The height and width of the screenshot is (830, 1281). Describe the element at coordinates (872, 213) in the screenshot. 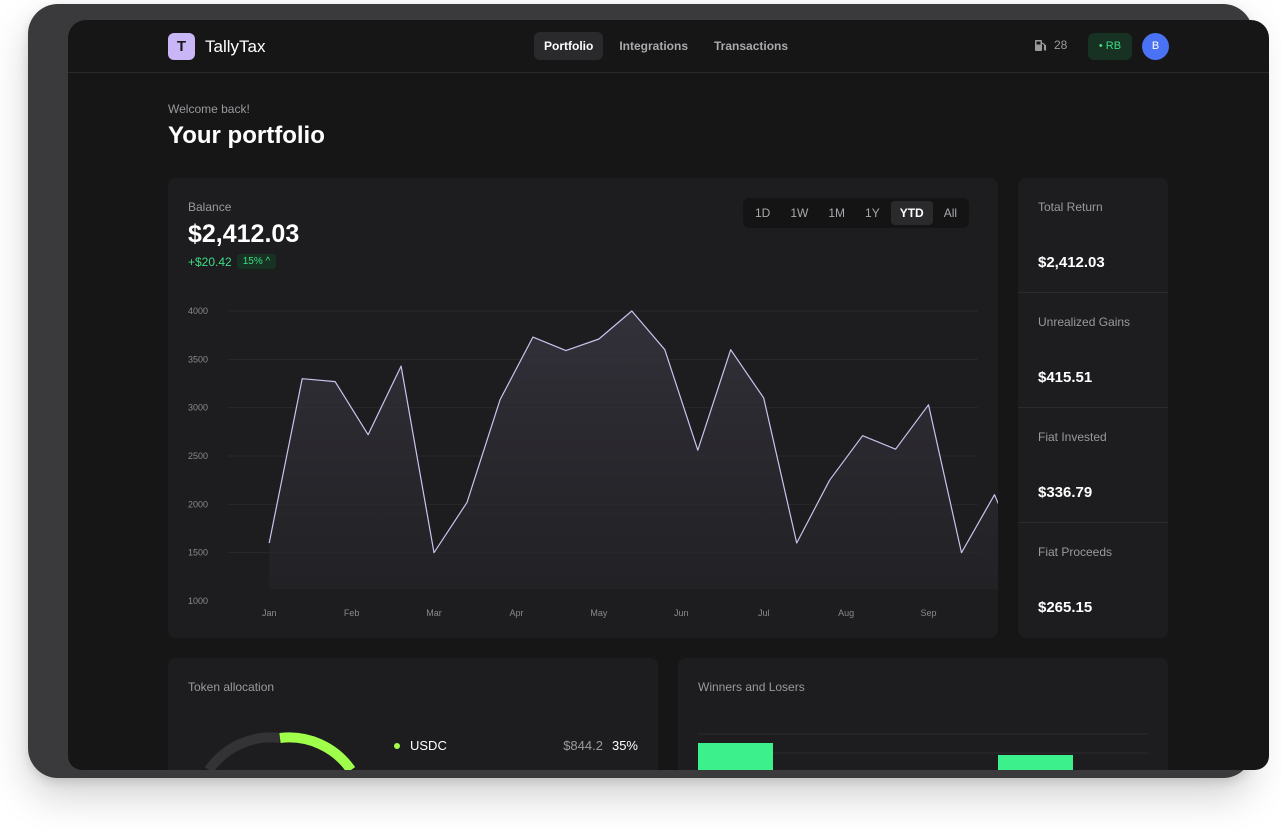

I see `range-1y-button: 1Y` at that location.